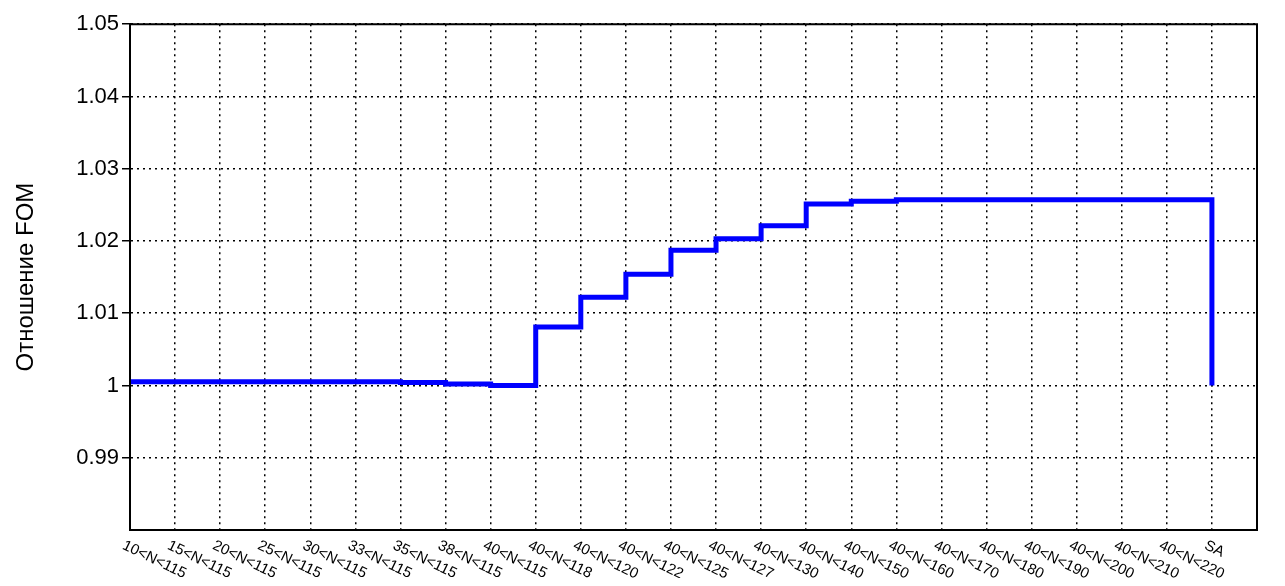 The image size is (1285, 586). I want to click on y-tick-label: 1.04, so click(97, 95).